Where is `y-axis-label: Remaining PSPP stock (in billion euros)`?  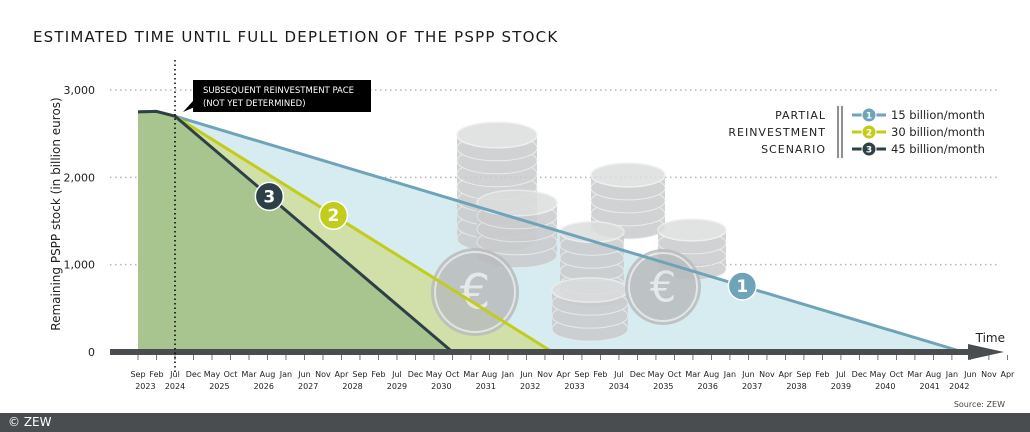
y-axis-label: Remaining PSPP stock (in billion euros) is located at coordinates (56, 213).